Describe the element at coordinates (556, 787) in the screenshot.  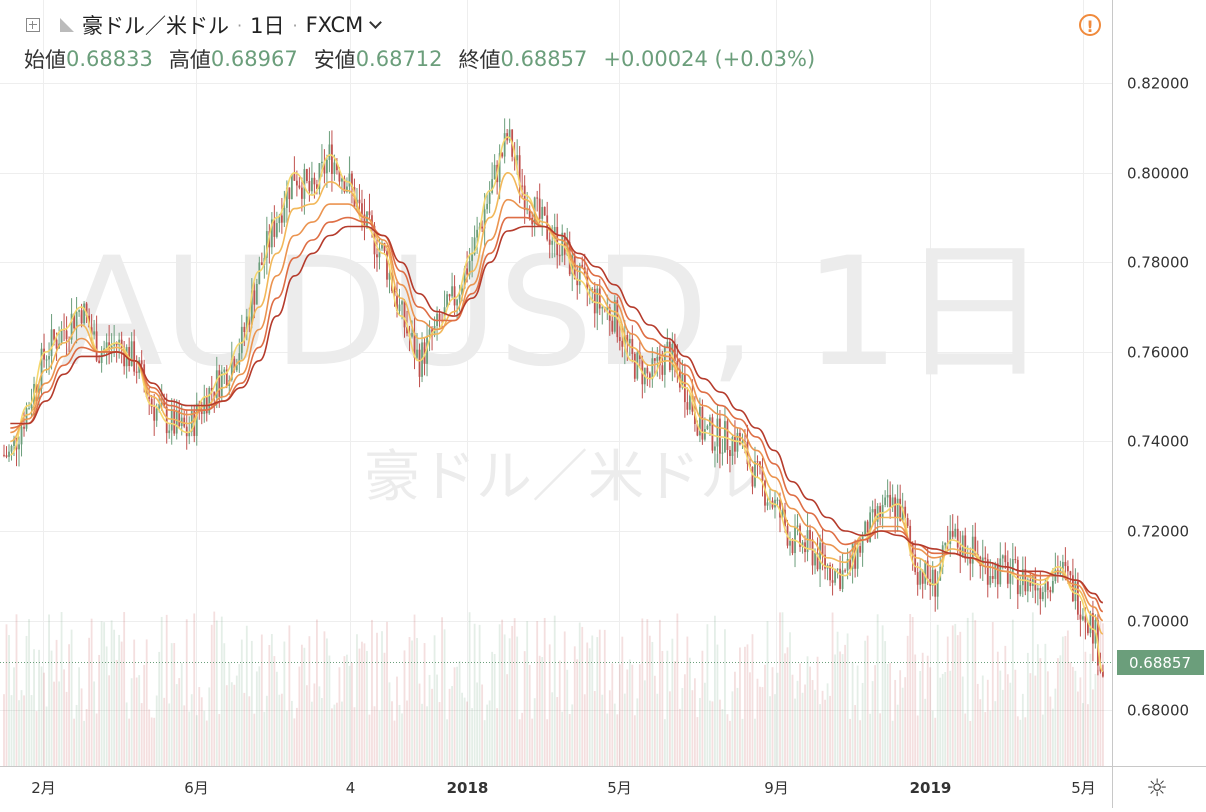
I see `time-axis-bg` at that location.